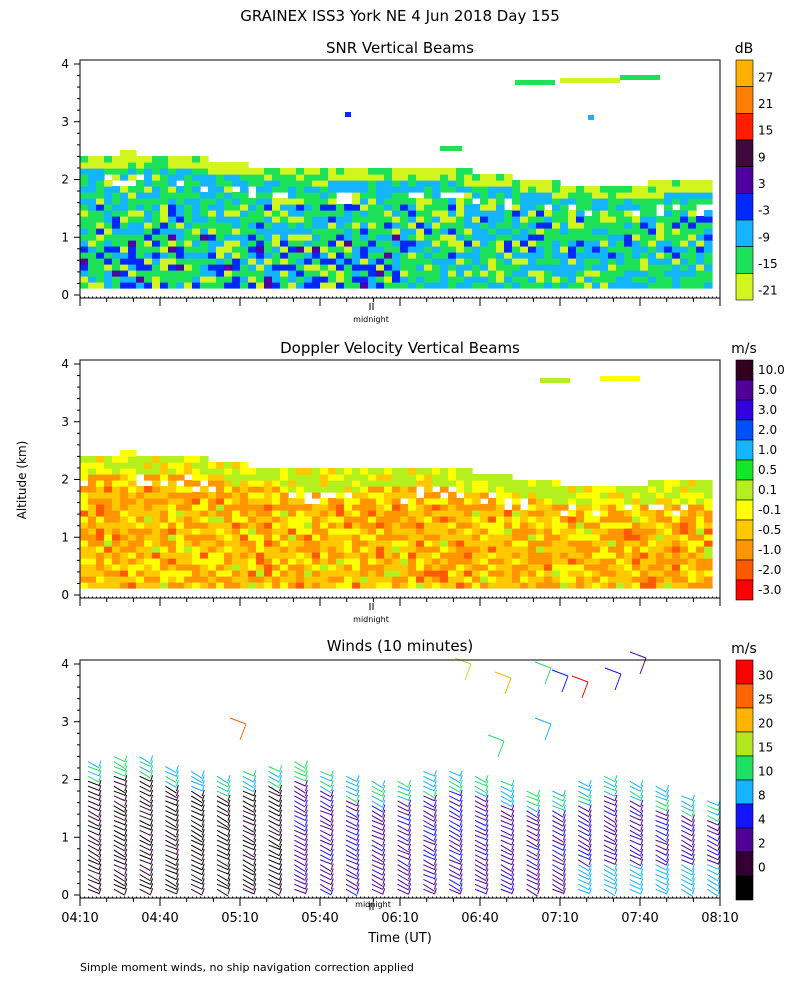  What do you see at coordinates (65, 422) in the screenshot?
I see `y-tick-label: 3` at bounding box center [65, 422].